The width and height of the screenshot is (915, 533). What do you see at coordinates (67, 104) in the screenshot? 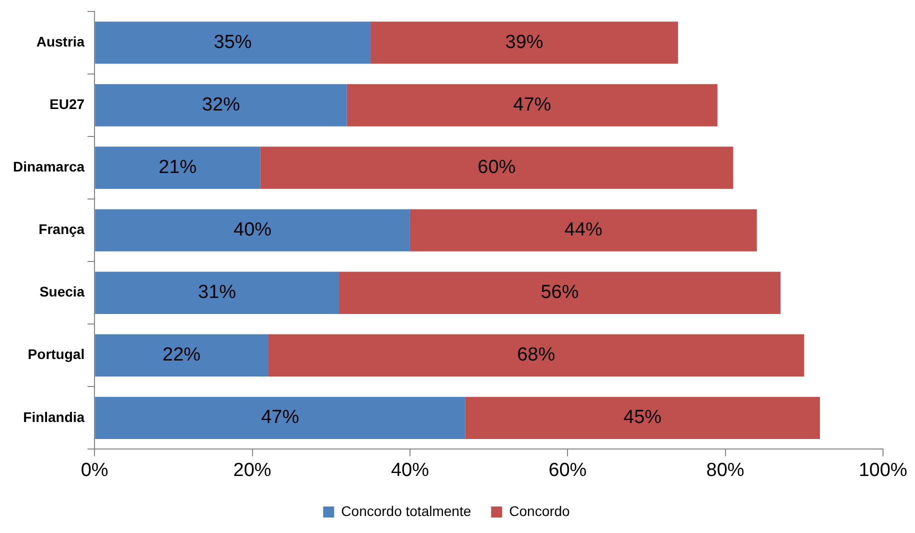
I see `y-tick-label: EU27` at bounding box center [67, 104].